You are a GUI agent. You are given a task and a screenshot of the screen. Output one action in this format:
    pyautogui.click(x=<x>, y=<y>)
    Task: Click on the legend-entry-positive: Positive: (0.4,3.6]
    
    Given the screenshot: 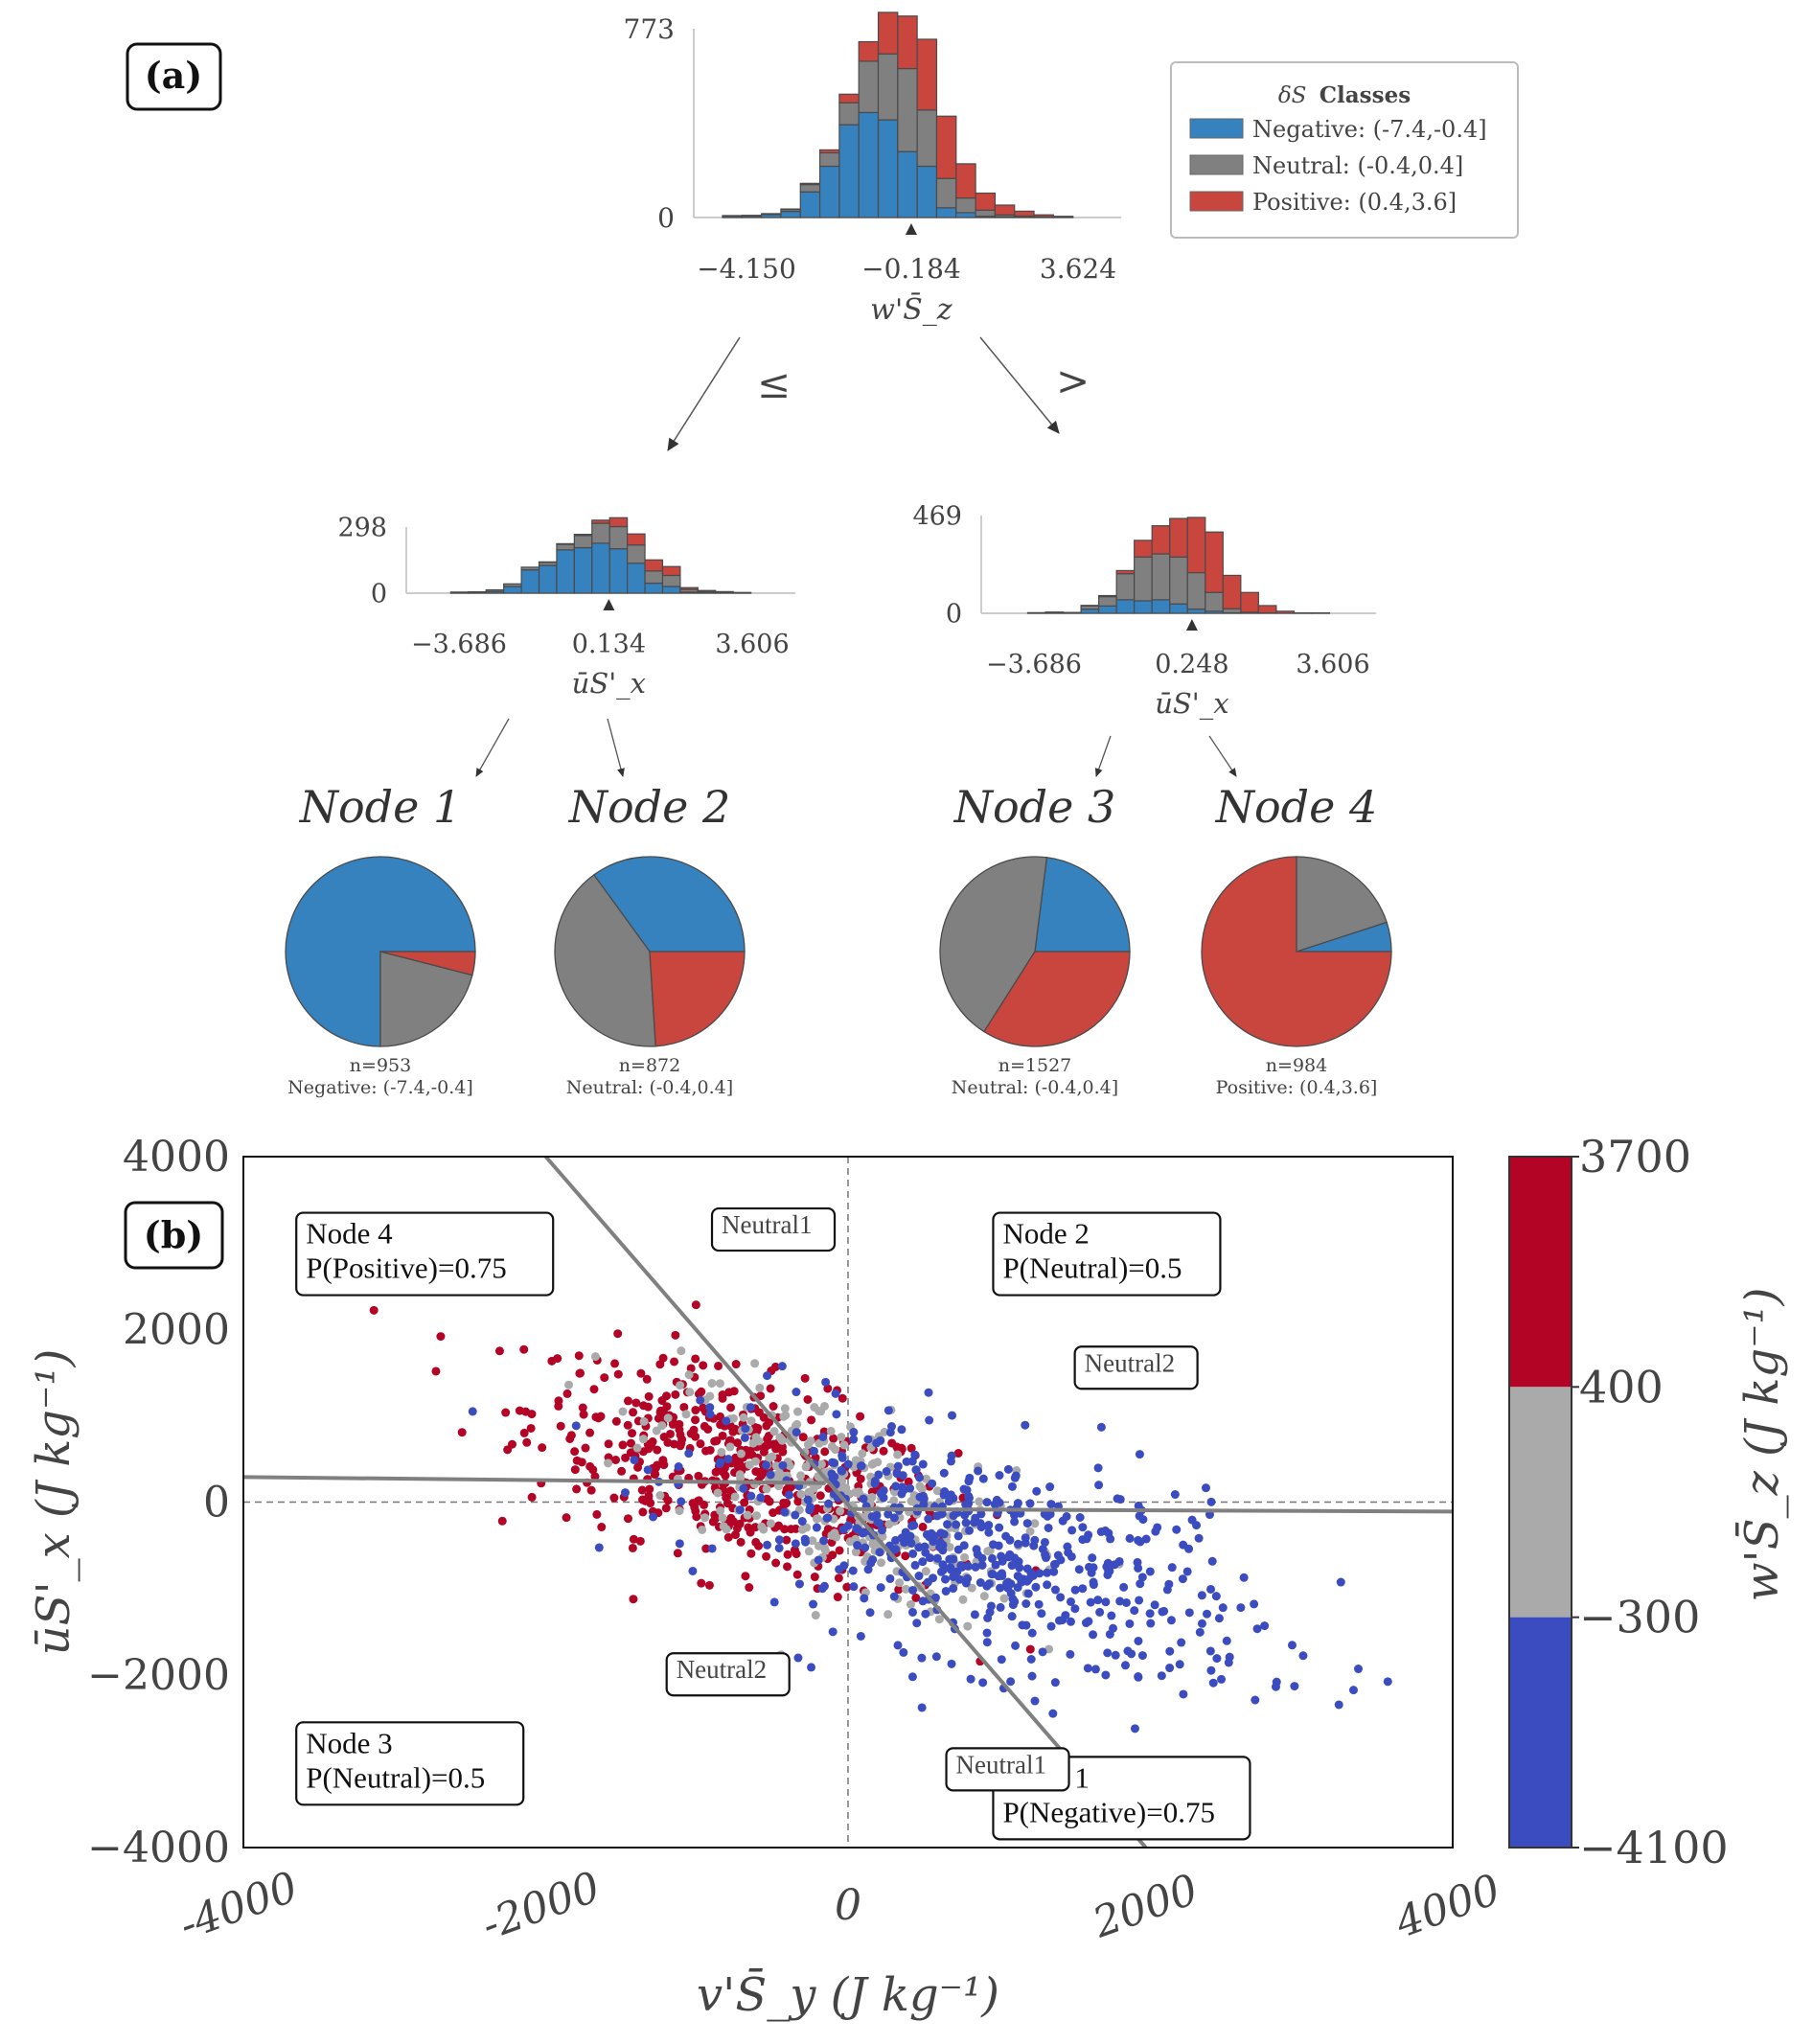 What is the action you would take?
    pyautogui.click(x=1323, y=202)
    